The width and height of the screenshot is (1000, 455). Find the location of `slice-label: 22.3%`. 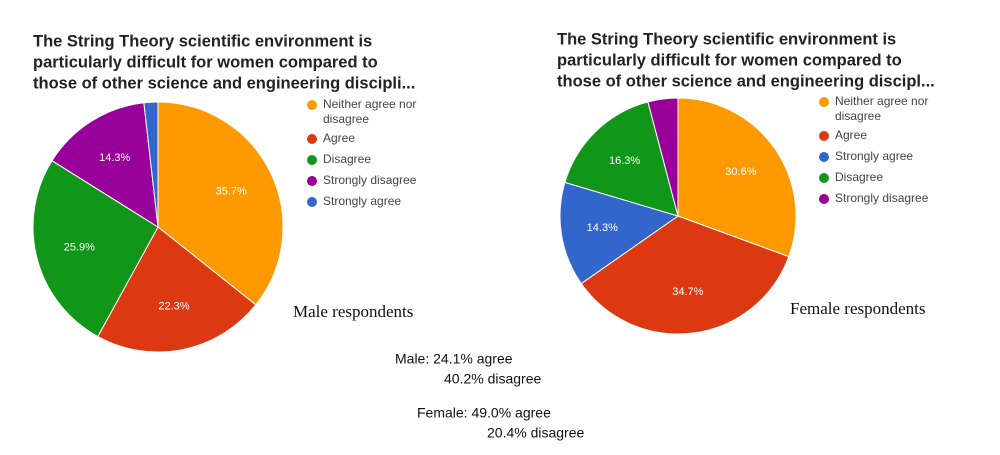

slice-label: 22.3% is located at coordinates (173, 307).